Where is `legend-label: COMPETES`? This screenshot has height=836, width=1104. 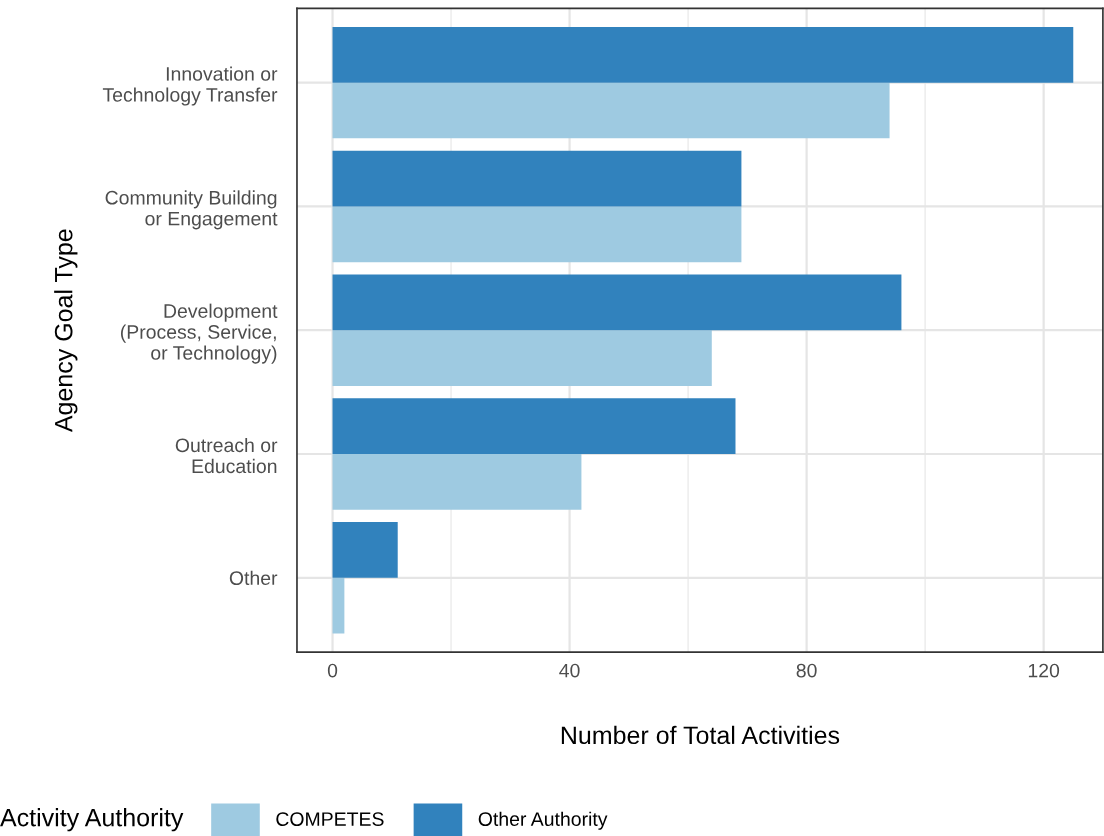
legend-label: COMPETES is located at coordinates (330, 819).